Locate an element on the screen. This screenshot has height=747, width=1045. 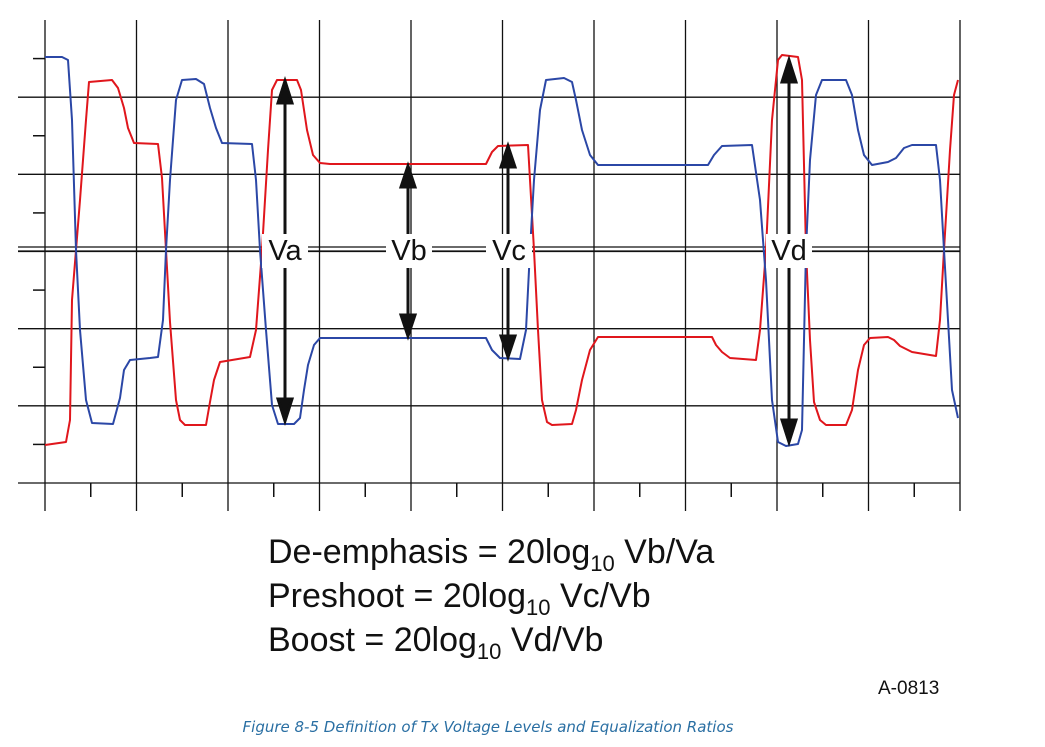
formula-text: Boost = 20log is located at coordinates (372, 640).